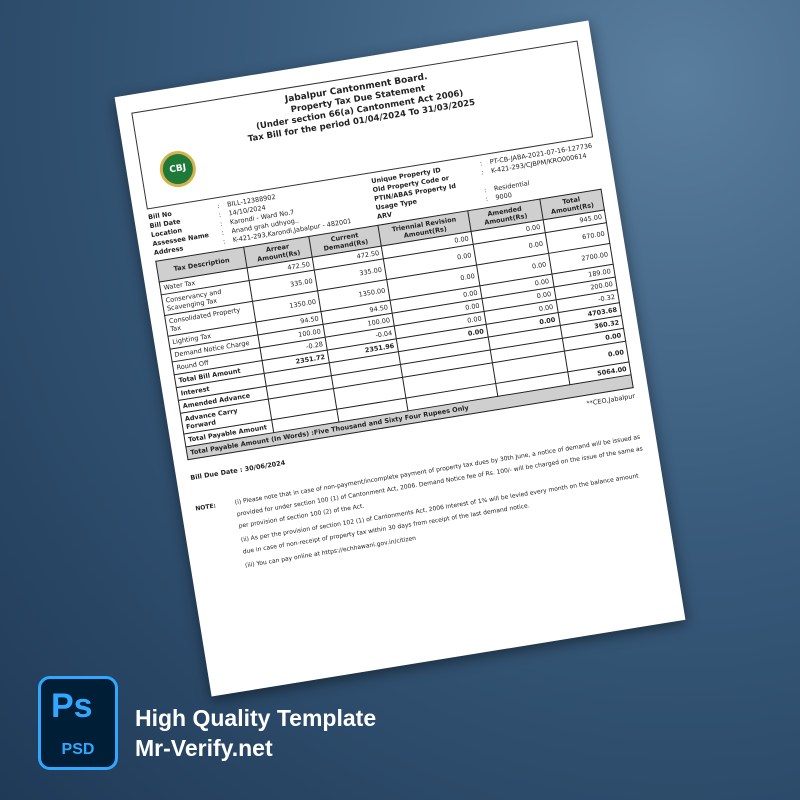 This screenshot has height=800, width=800. What do you see at coordinates (204, 748) in the screenshot?
I see `promo-line-2: Mr-Verify.net` at bounding box center [204, 748].